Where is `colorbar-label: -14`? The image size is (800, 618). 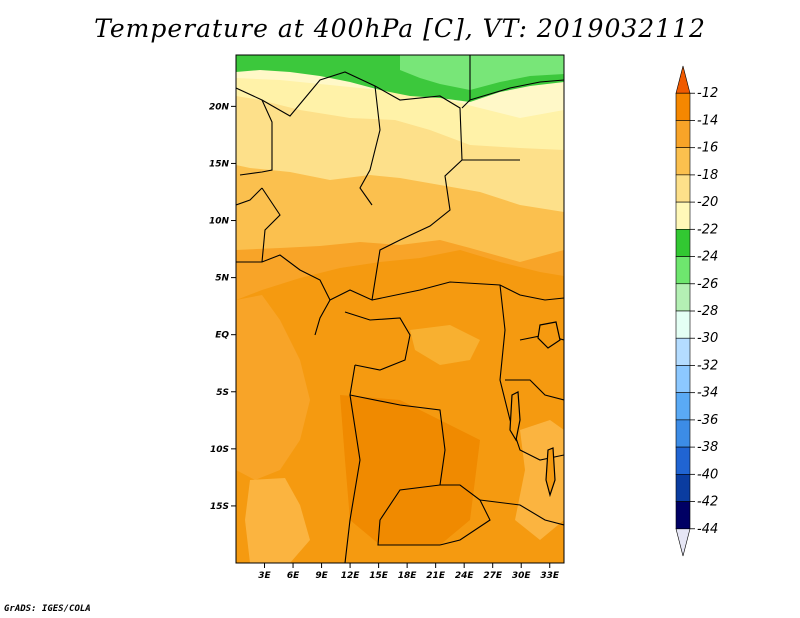
colorbar-label: -14 is located at coordinates (707, 120).